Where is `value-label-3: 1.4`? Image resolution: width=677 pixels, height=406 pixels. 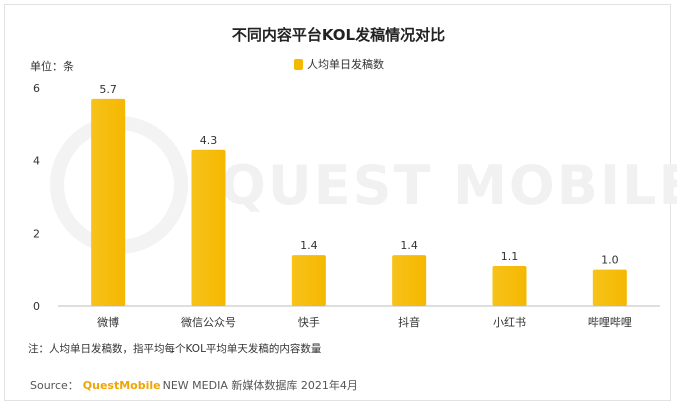 value-label-3: 1.4 is located at coordinates (409, 245).